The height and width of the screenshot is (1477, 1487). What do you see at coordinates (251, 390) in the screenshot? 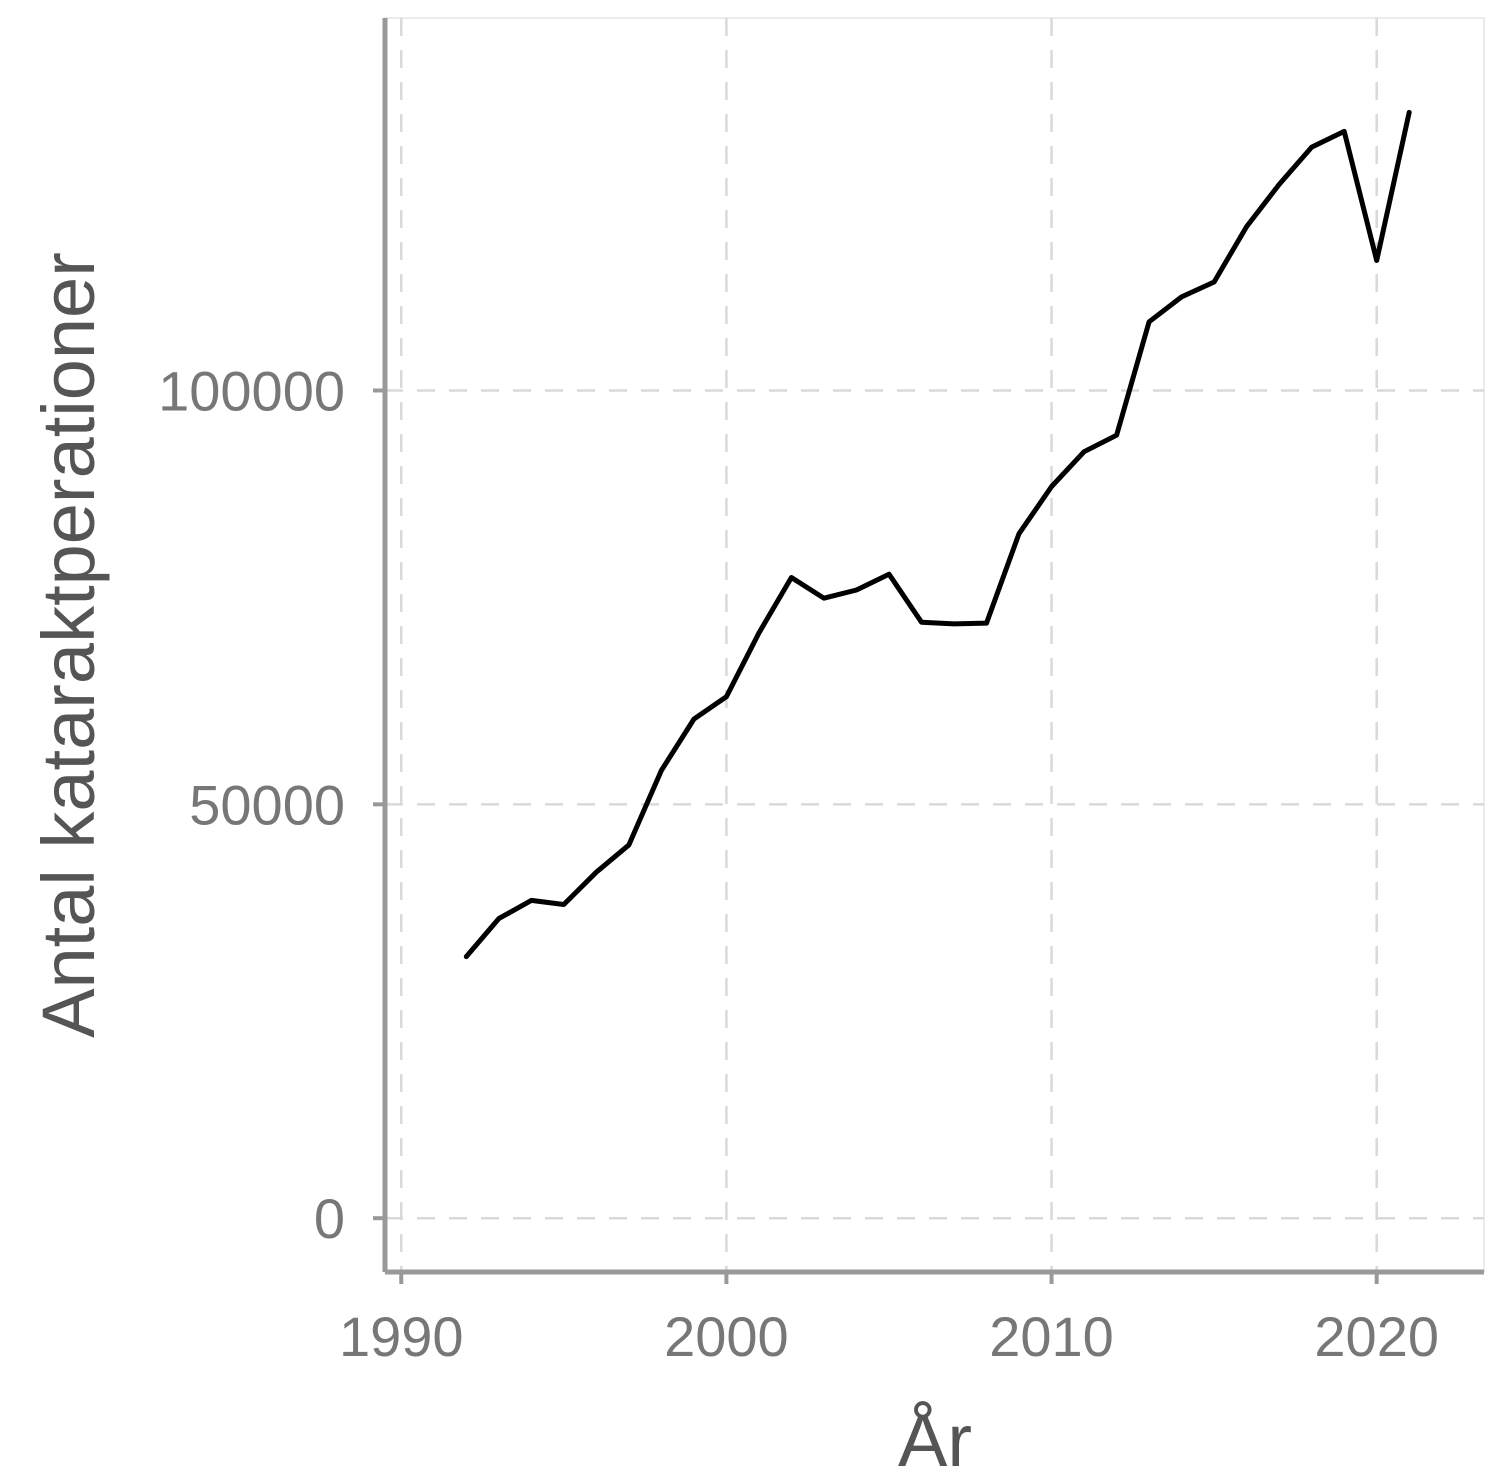
I see `y-tick-label: 100000` at bounding box center [251, 390].